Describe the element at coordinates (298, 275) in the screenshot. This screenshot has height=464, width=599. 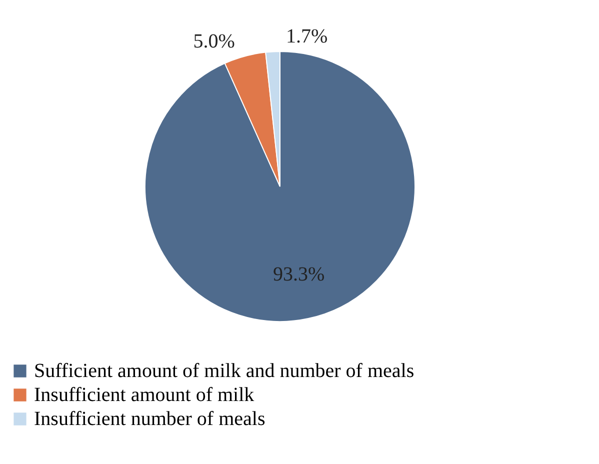
I see `data-label: 93.3%` at that location.